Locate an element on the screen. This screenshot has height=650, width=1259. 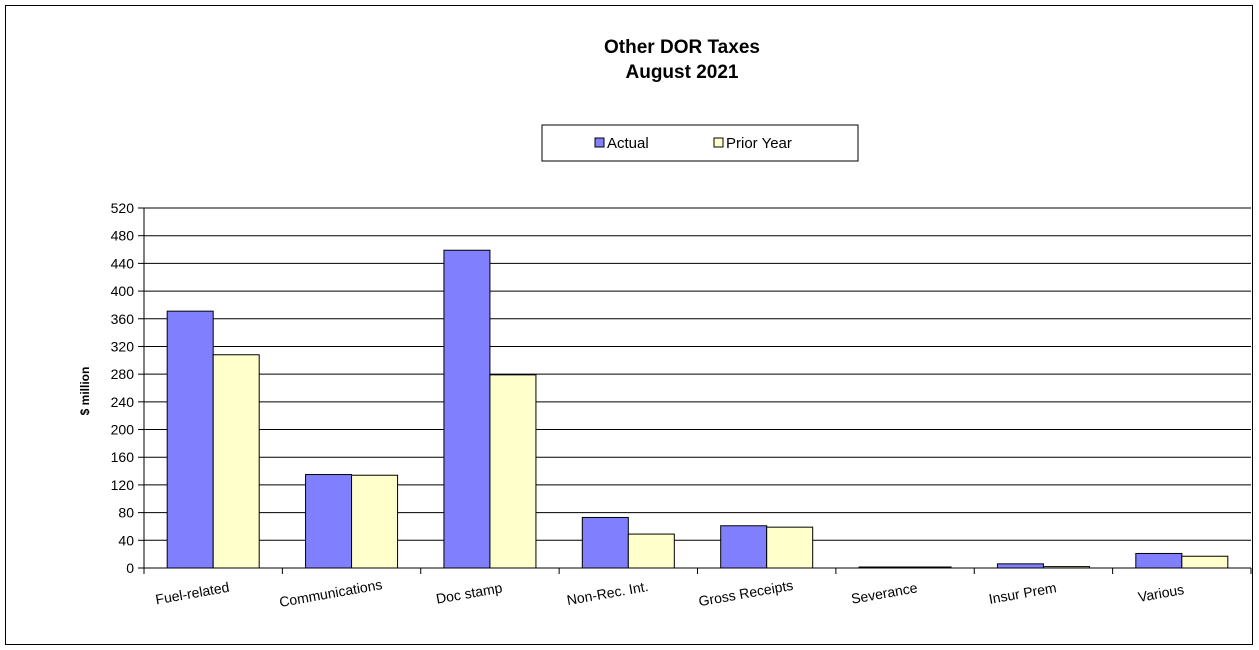
legend-box is located at coordinates (700, 143).